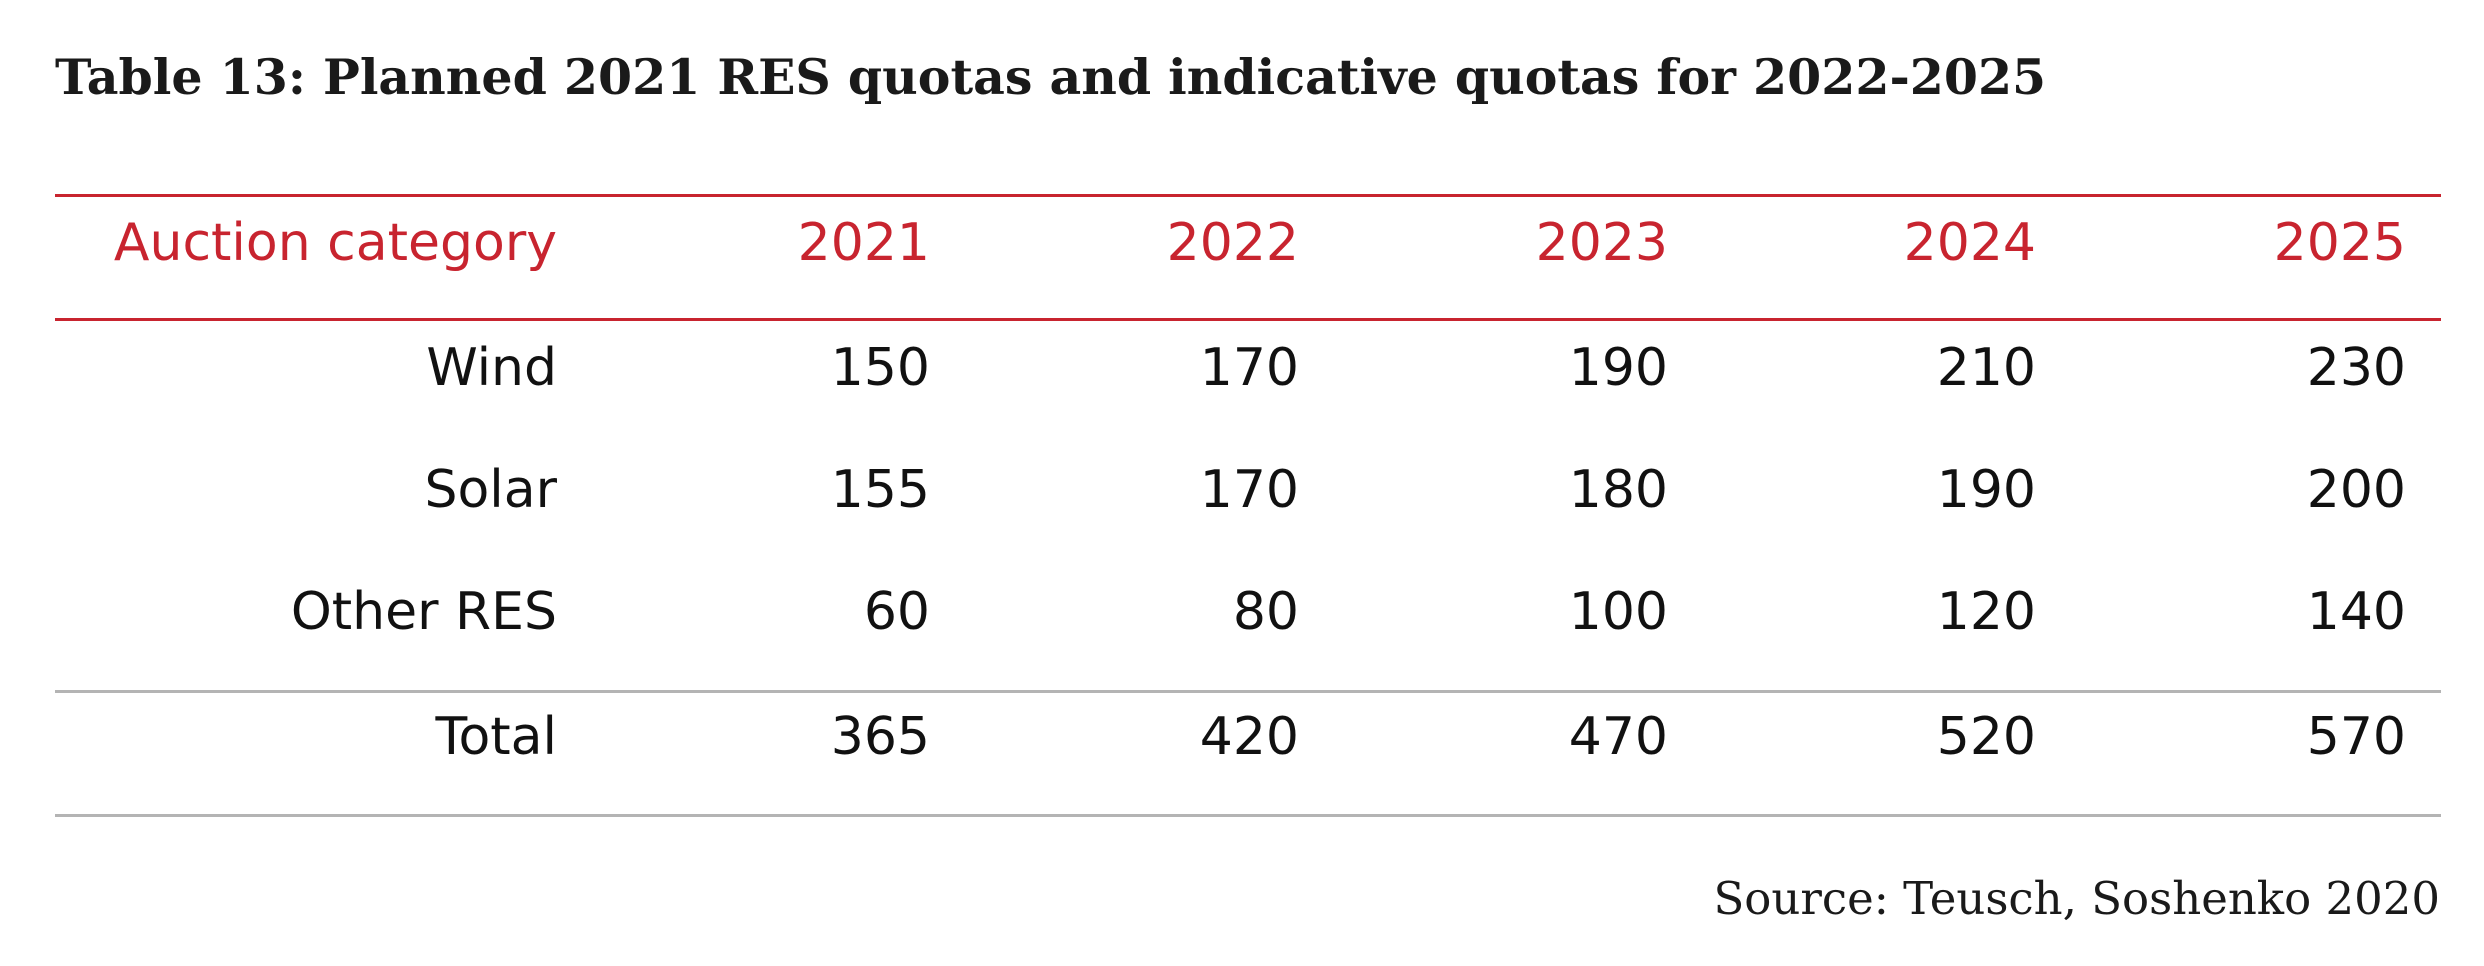 This screenshot has height=966, width=2484. What do you see at coordinates (1618, 612) in the screenshot?
I see `table-cell: 100` at bounding box center [1618, 612].